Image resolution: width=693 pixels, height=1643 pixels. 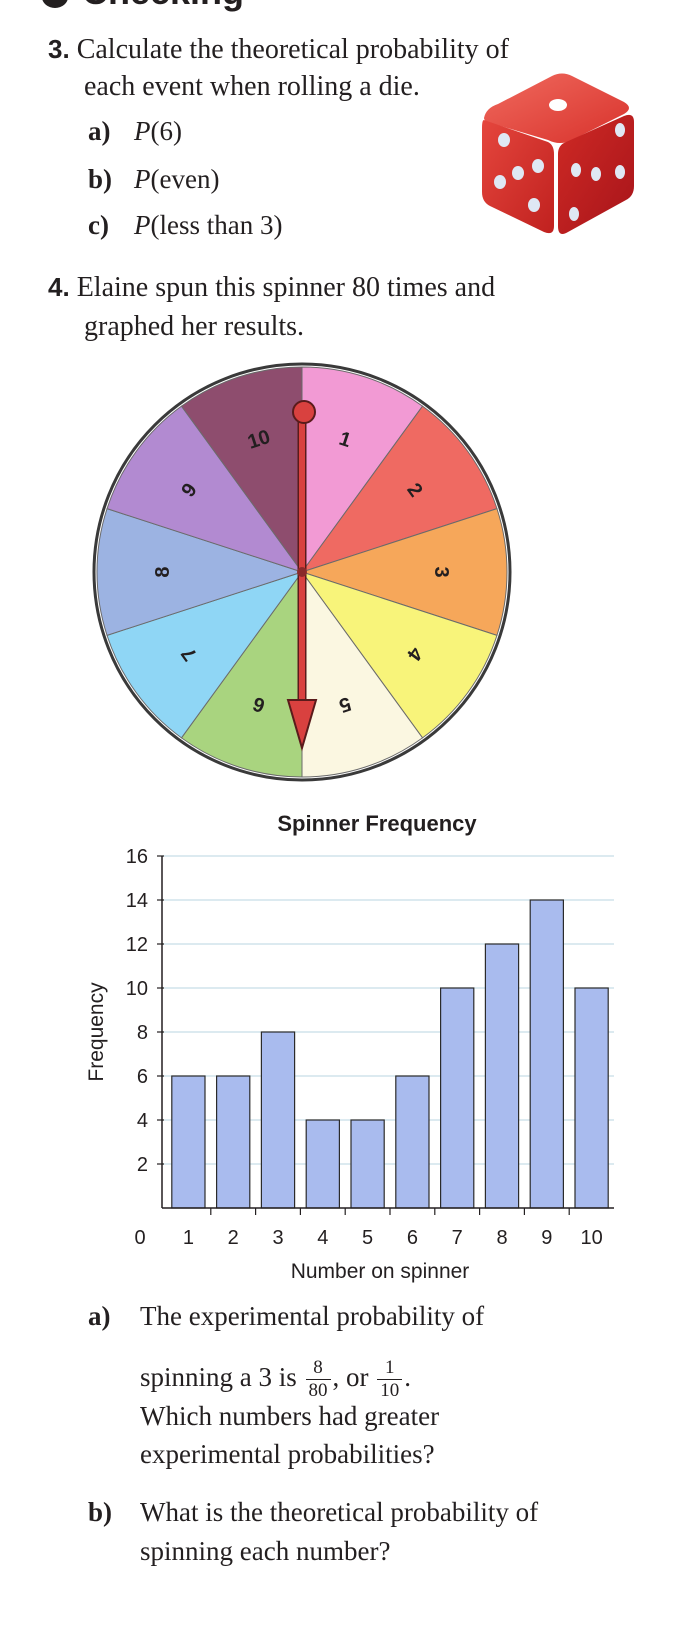 I want to click on y-tick-label: 2, so click(x=142, y=1165).